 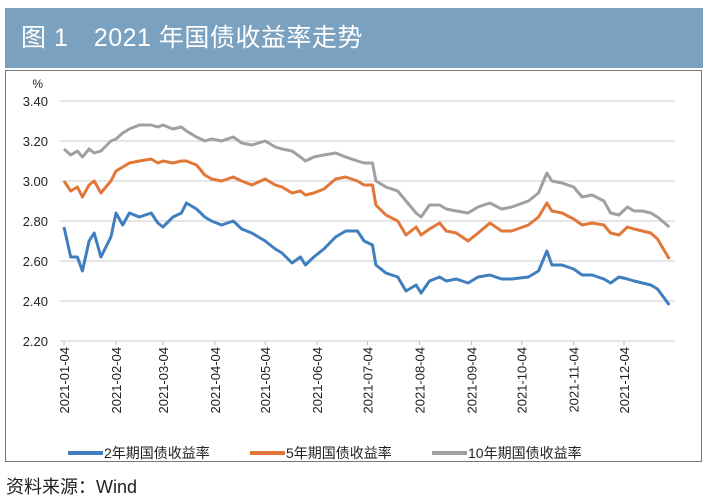 What do you see at coordinates (116, 380) in the screenshot?
I see `x-tick-label: 2021-02-04` at bounding box center [116, 380].